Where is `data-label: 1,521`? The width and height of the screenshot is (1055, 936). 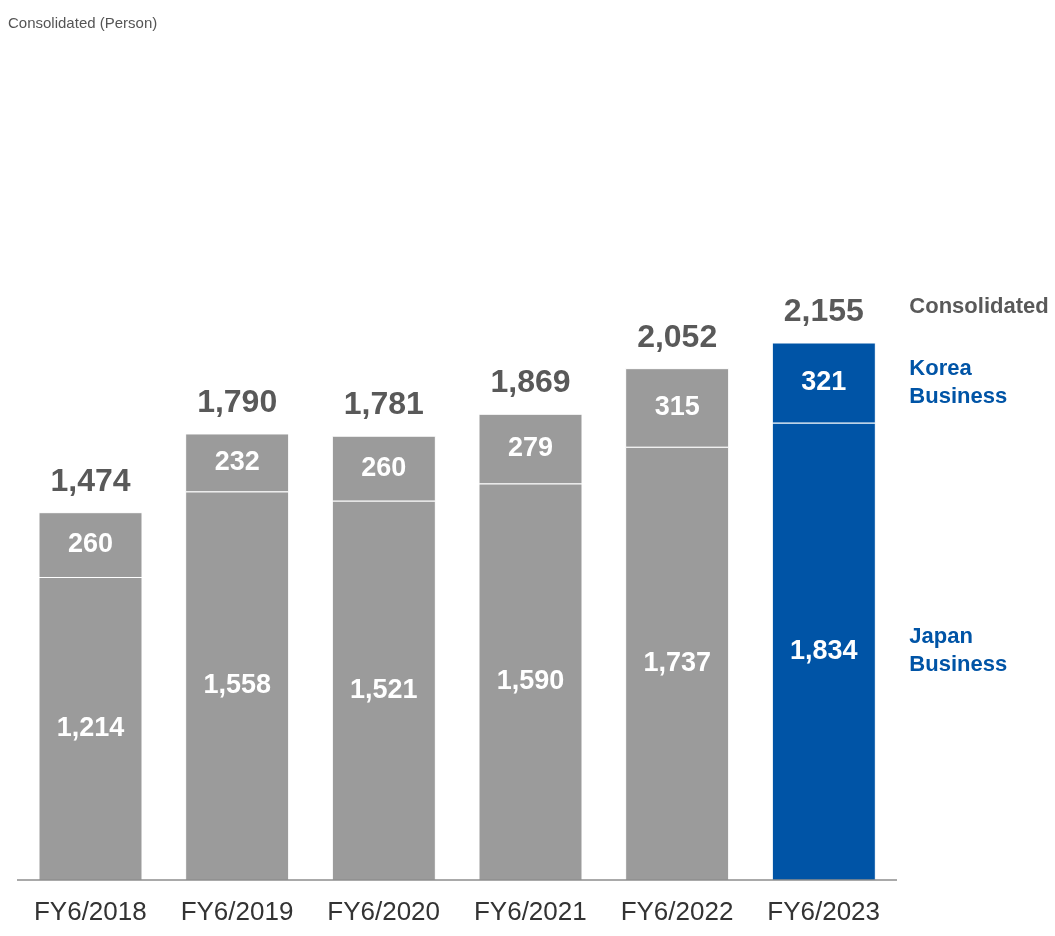
data-label: 1,521 is located at coordinates (384, 688).